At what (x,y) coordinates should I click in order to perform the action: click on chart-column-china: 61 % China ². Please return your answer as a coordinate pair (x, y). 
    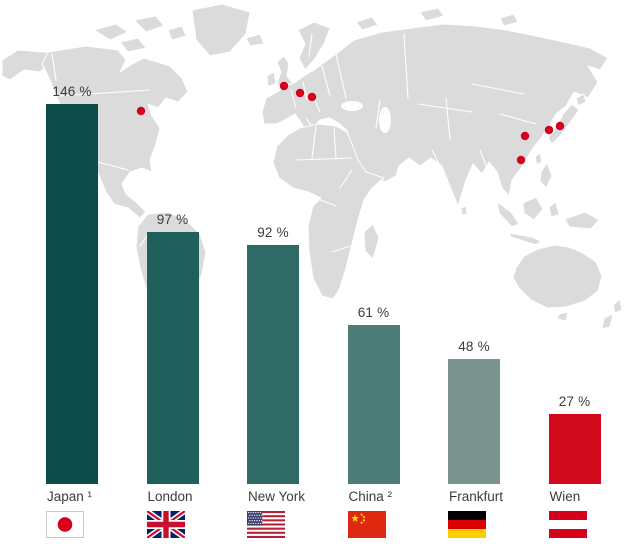
    Looking at the image, I should click on (373, 274).